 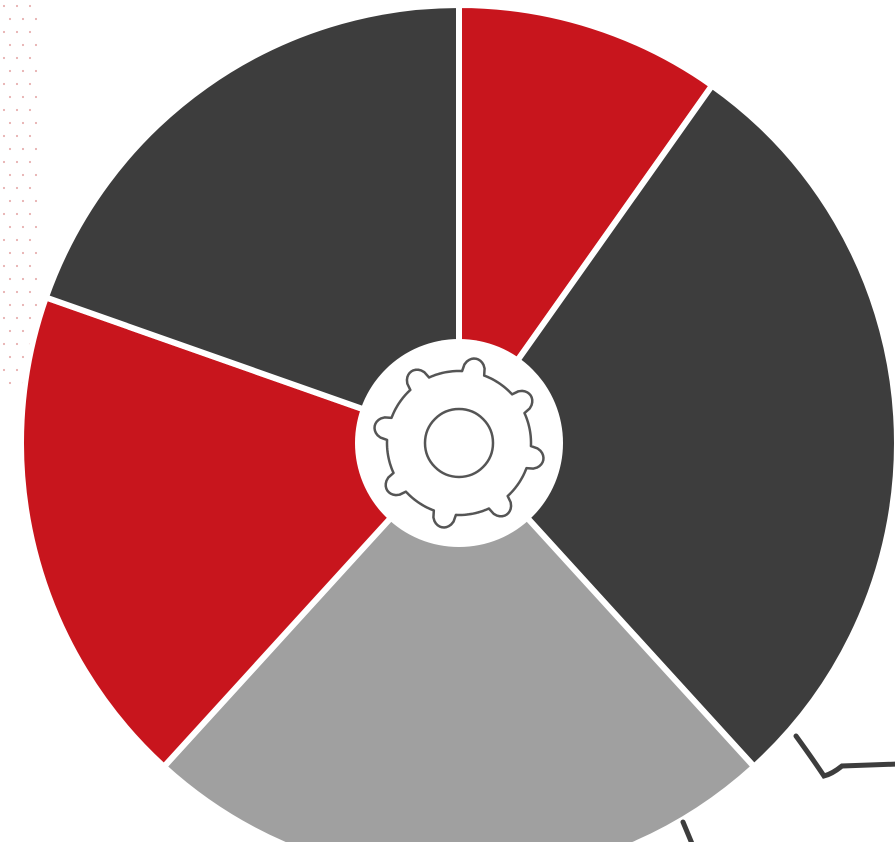 I want to click on center-hub, so click(x=459, y=443).